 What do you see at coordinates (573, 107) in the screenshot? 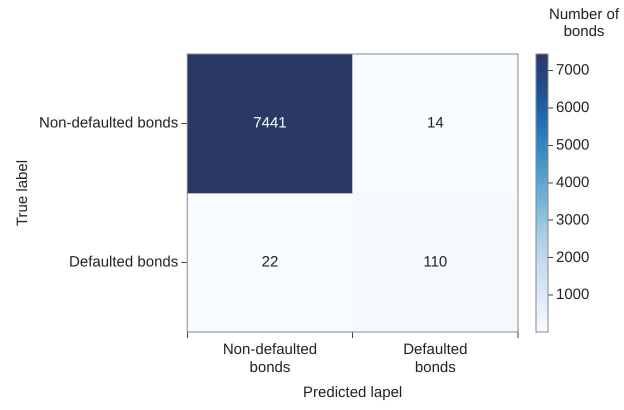
I see `color-bar-label: 6000` at bounding box center [573, 107].